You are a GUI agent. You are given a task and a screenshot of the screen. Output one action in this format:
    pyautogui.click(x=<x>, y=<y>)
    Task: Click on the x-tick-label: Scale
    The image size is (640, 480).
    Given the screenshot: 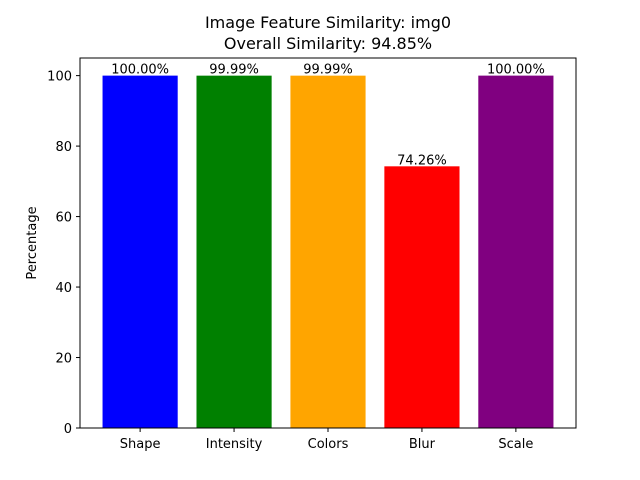 What is the action you would take?
    pyautogui.click(x=515, y=444)
    